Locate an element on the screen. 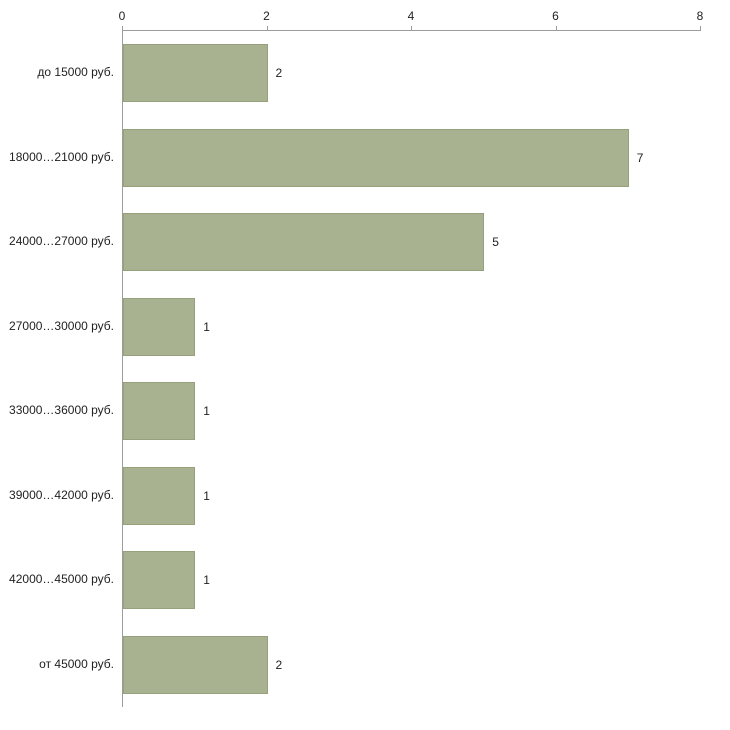 Image resolution: width=730 pixels, height=730 pixels. bar-value-label: 7 is located at coordinates (640, 157).